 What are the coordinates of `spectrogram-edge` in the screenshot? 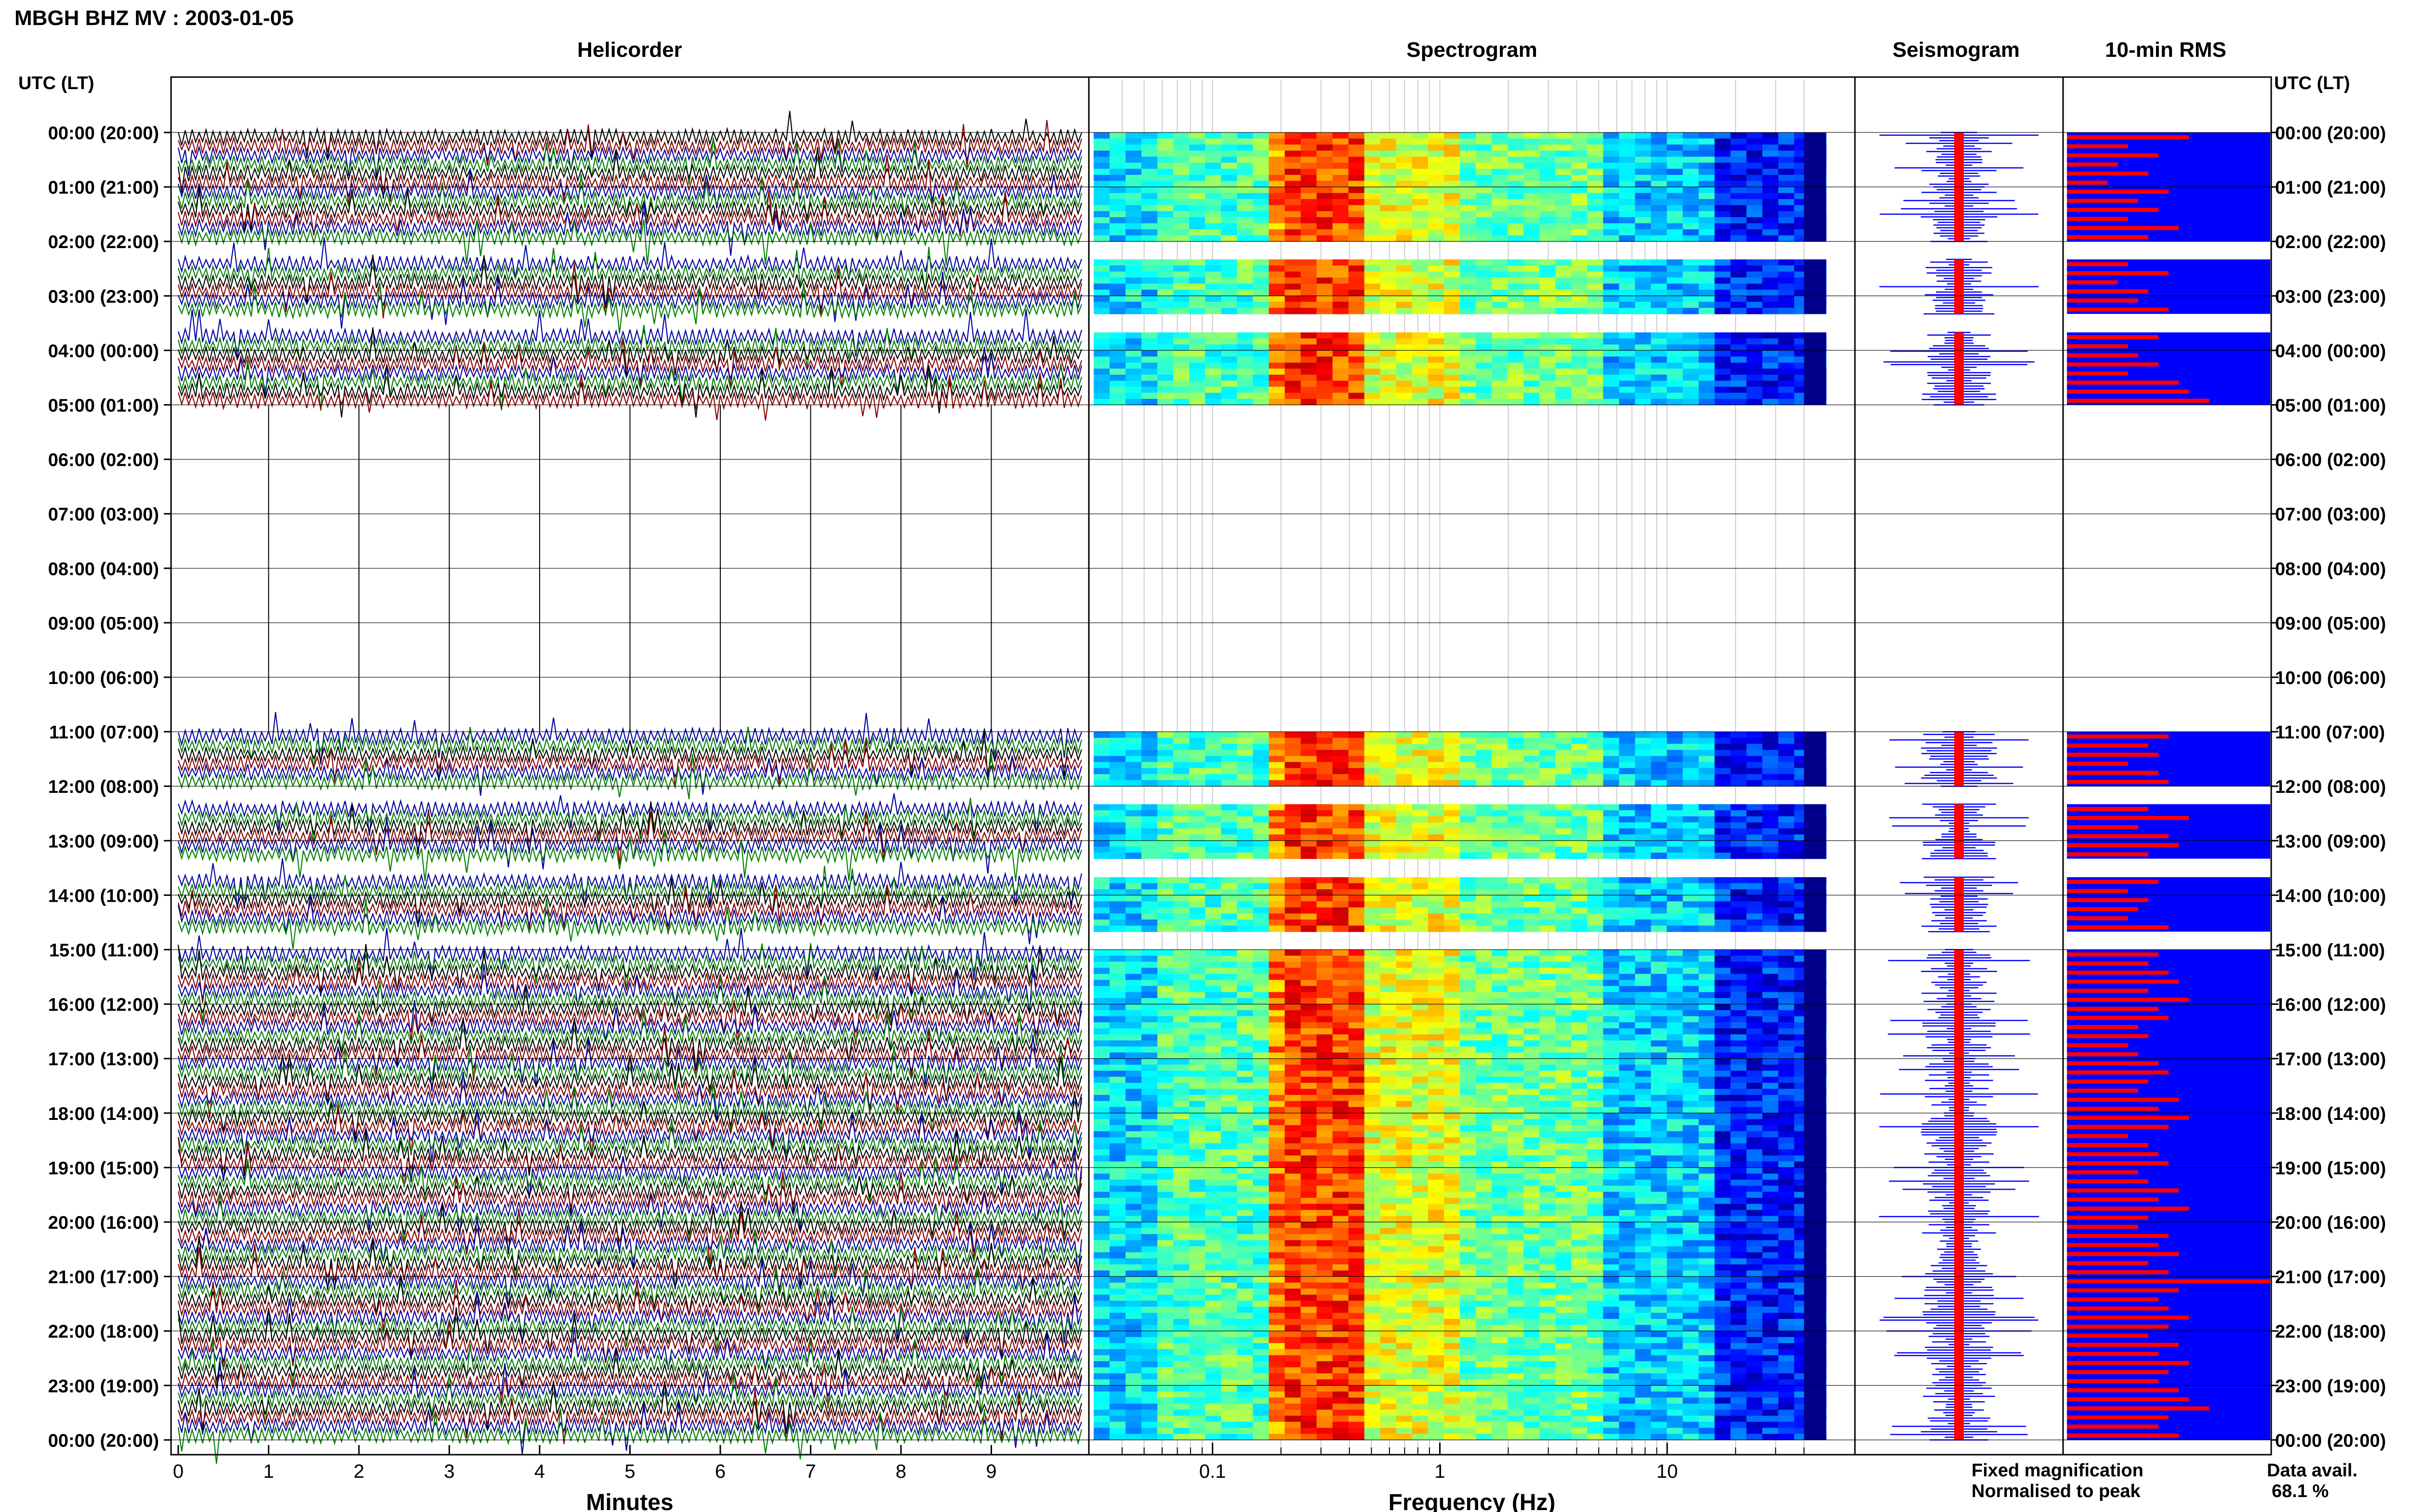 It's located at (1815, 904).